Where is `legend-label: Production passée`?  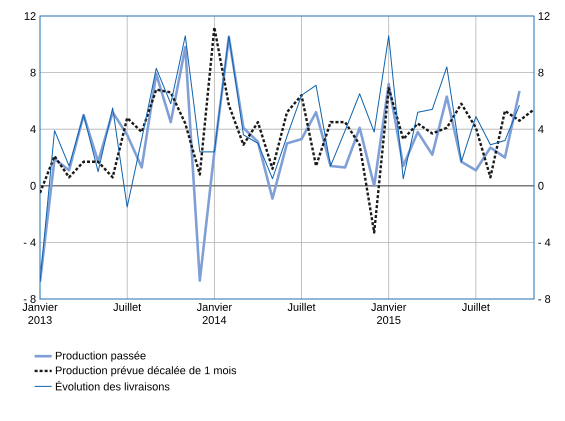
legend-label: Production passée is located at coordinates (101, 356).